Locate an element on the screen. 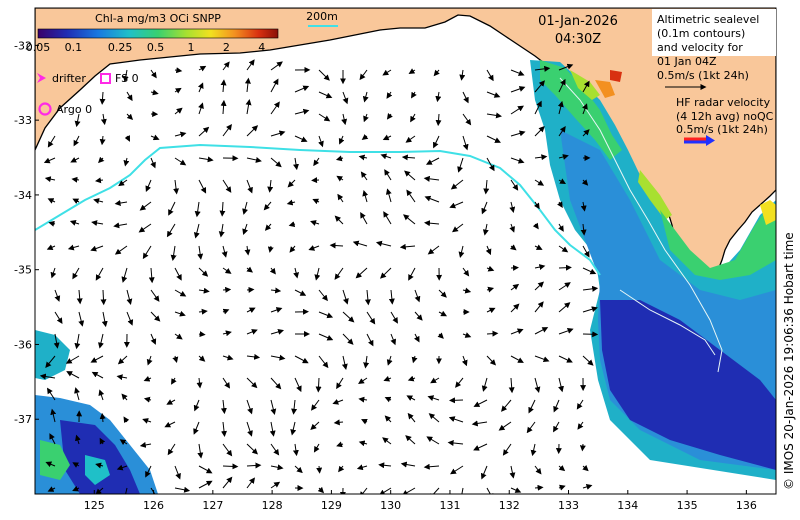  altimetry-line-5: 0.5m/s (1kt 24h) is located at coordinates (703, 75).